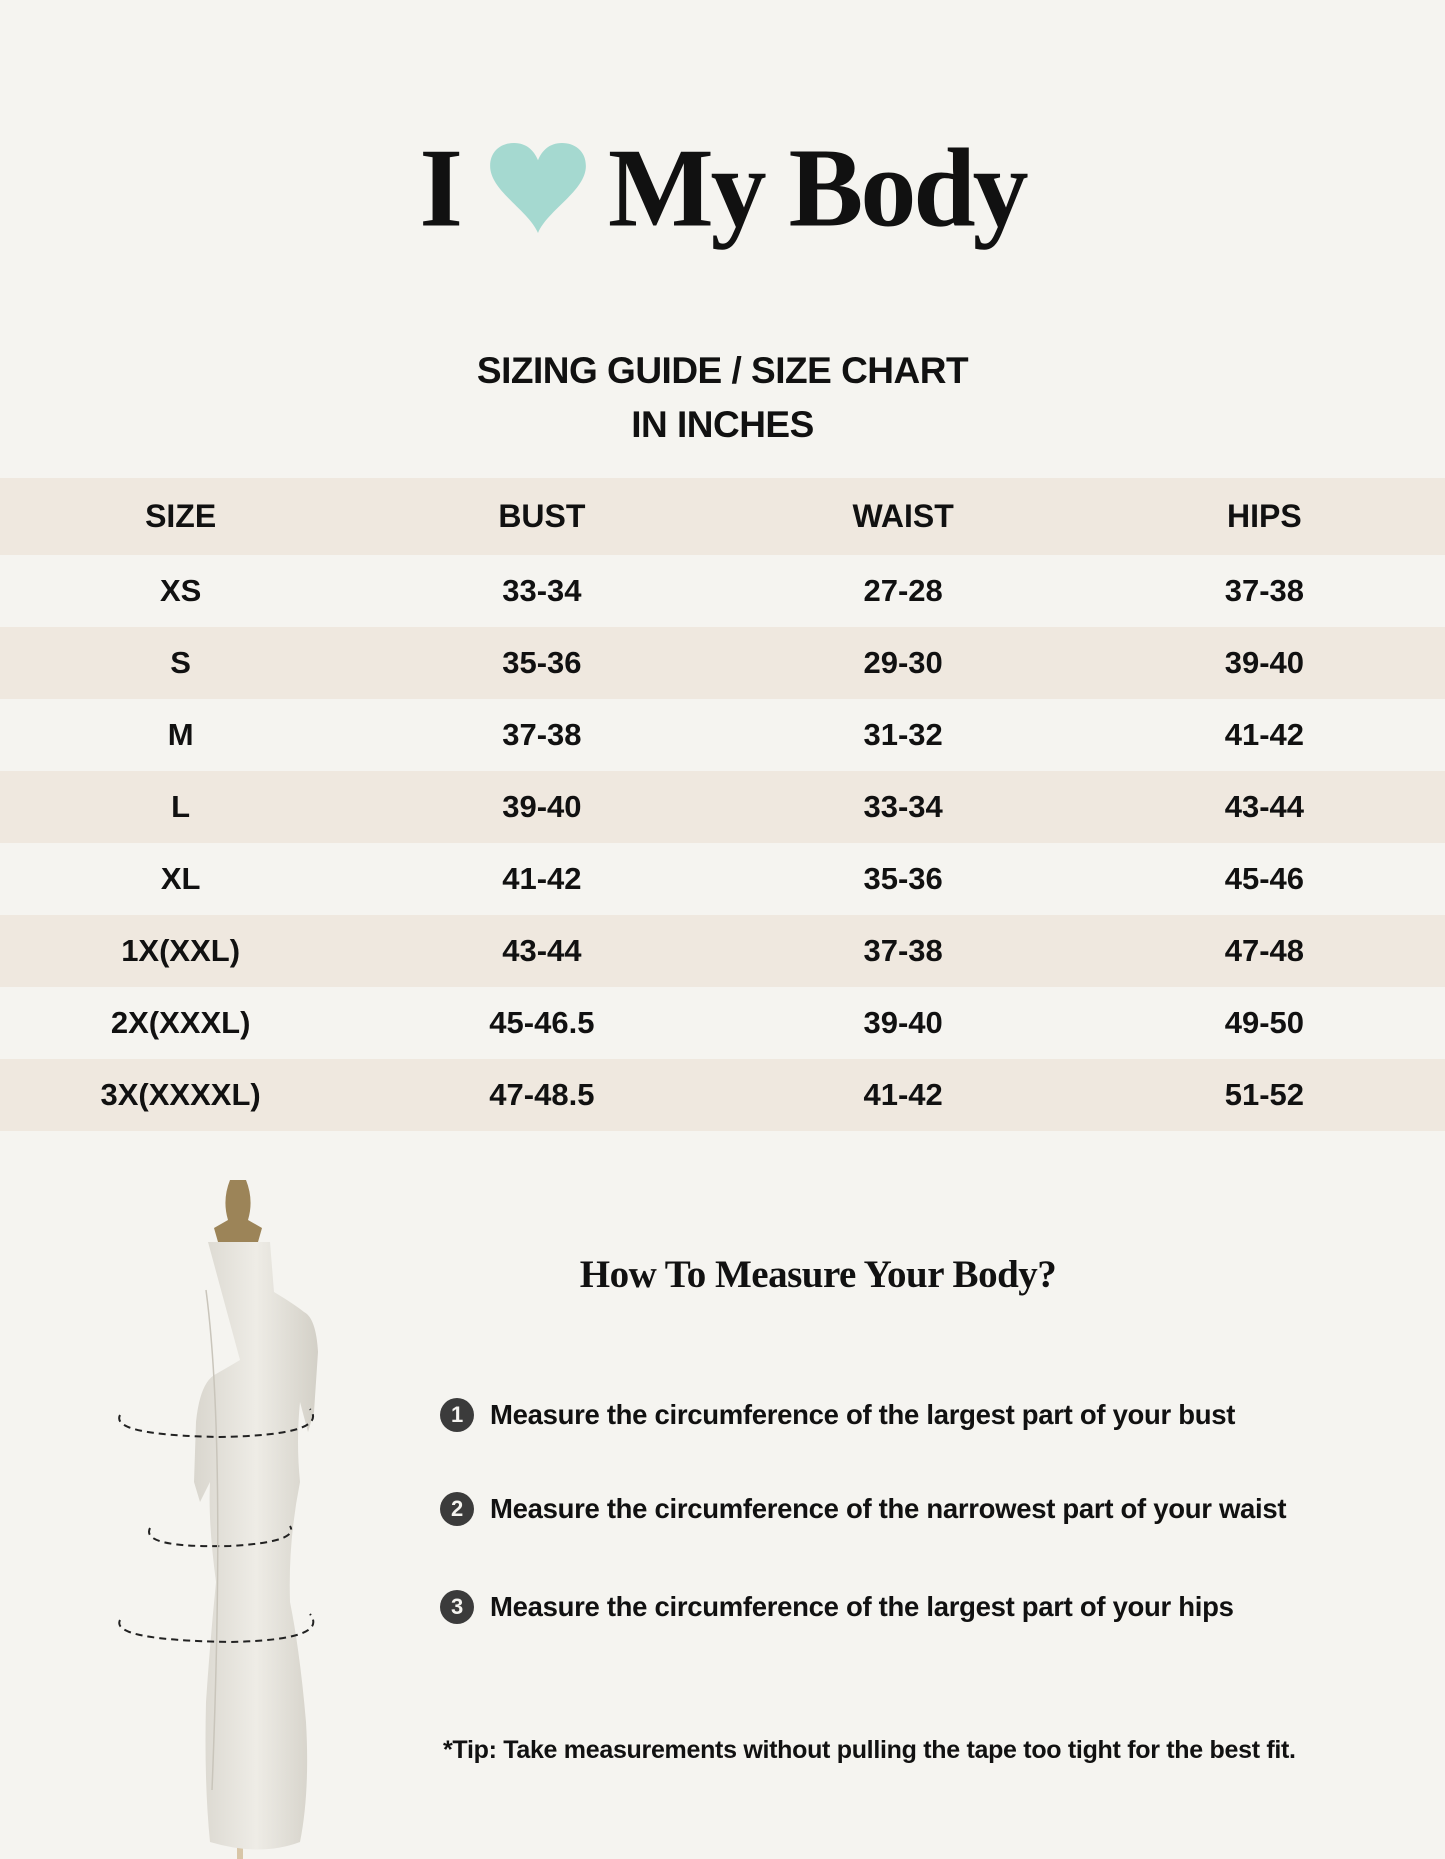  What do you see at coordinates (818, 1274) in the screenshot?
I see `how-to-measure-title: How To Measure Your Body?` at bounding box center [818, 1274].